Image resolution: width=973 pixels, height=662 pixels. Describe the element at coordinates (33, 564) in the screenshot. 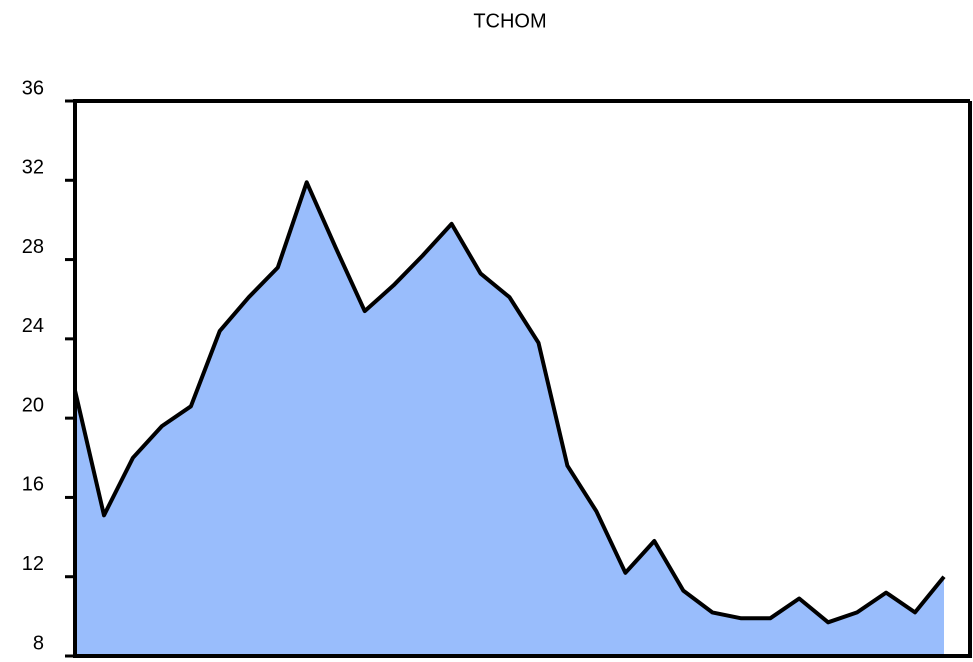

I see `y-tick-label: 12` at that location.